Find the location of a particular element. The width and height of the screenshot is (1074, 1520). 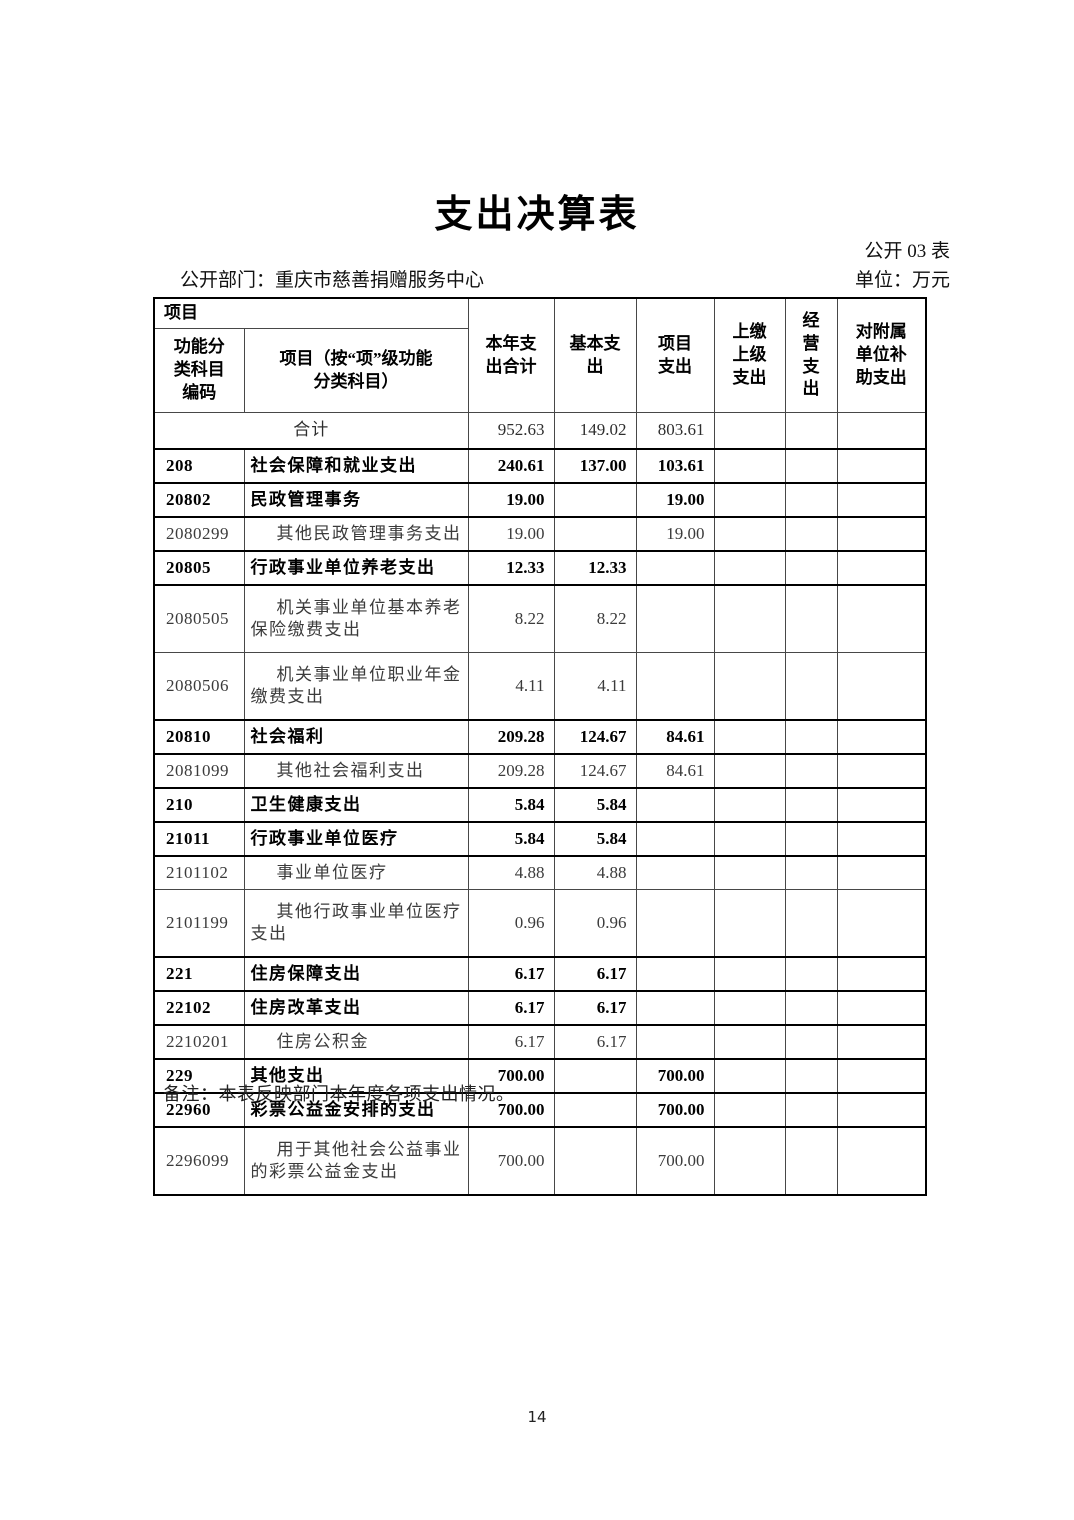

row-name: 民政管理事务 is located at coordinates (356, 500).